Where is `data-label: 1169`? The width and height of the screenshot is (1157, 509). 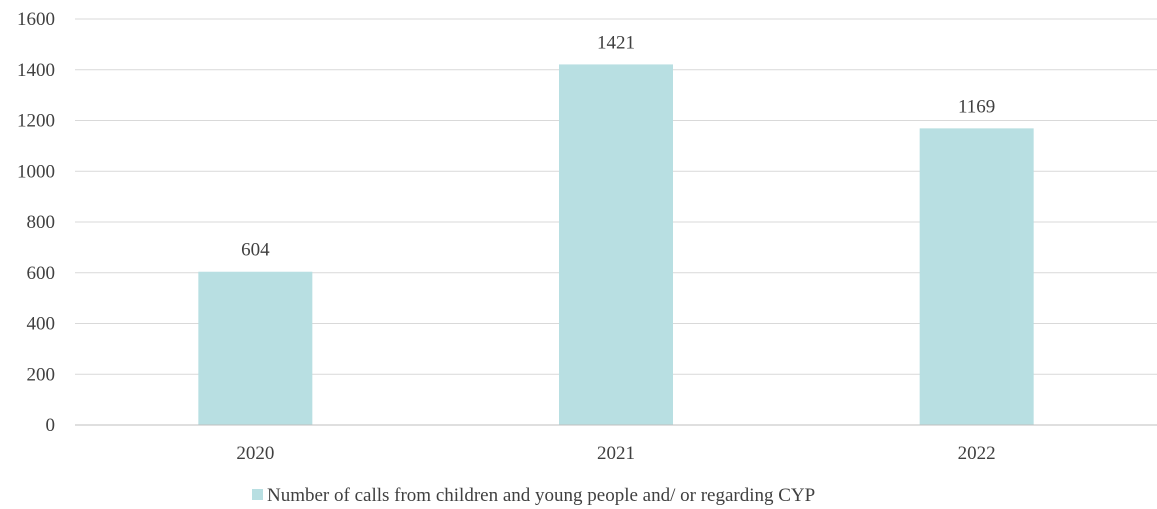 data-label: 1169 is located at coordinates (976, 106).